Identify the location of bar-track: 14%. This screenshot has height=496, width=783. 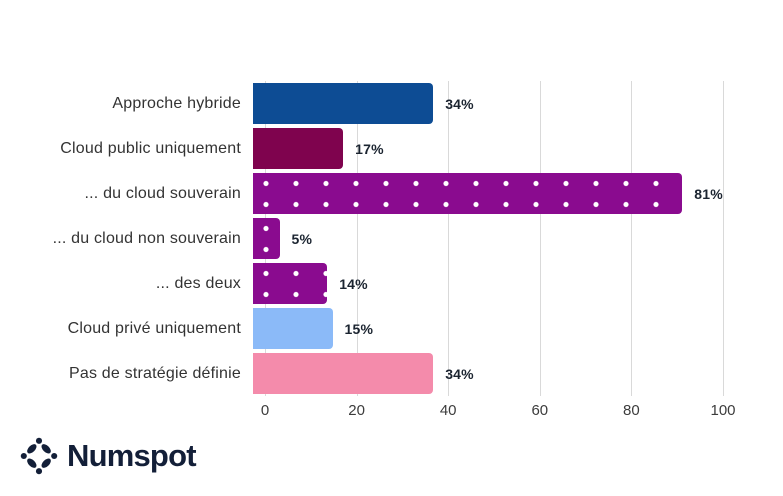
(518, 283).